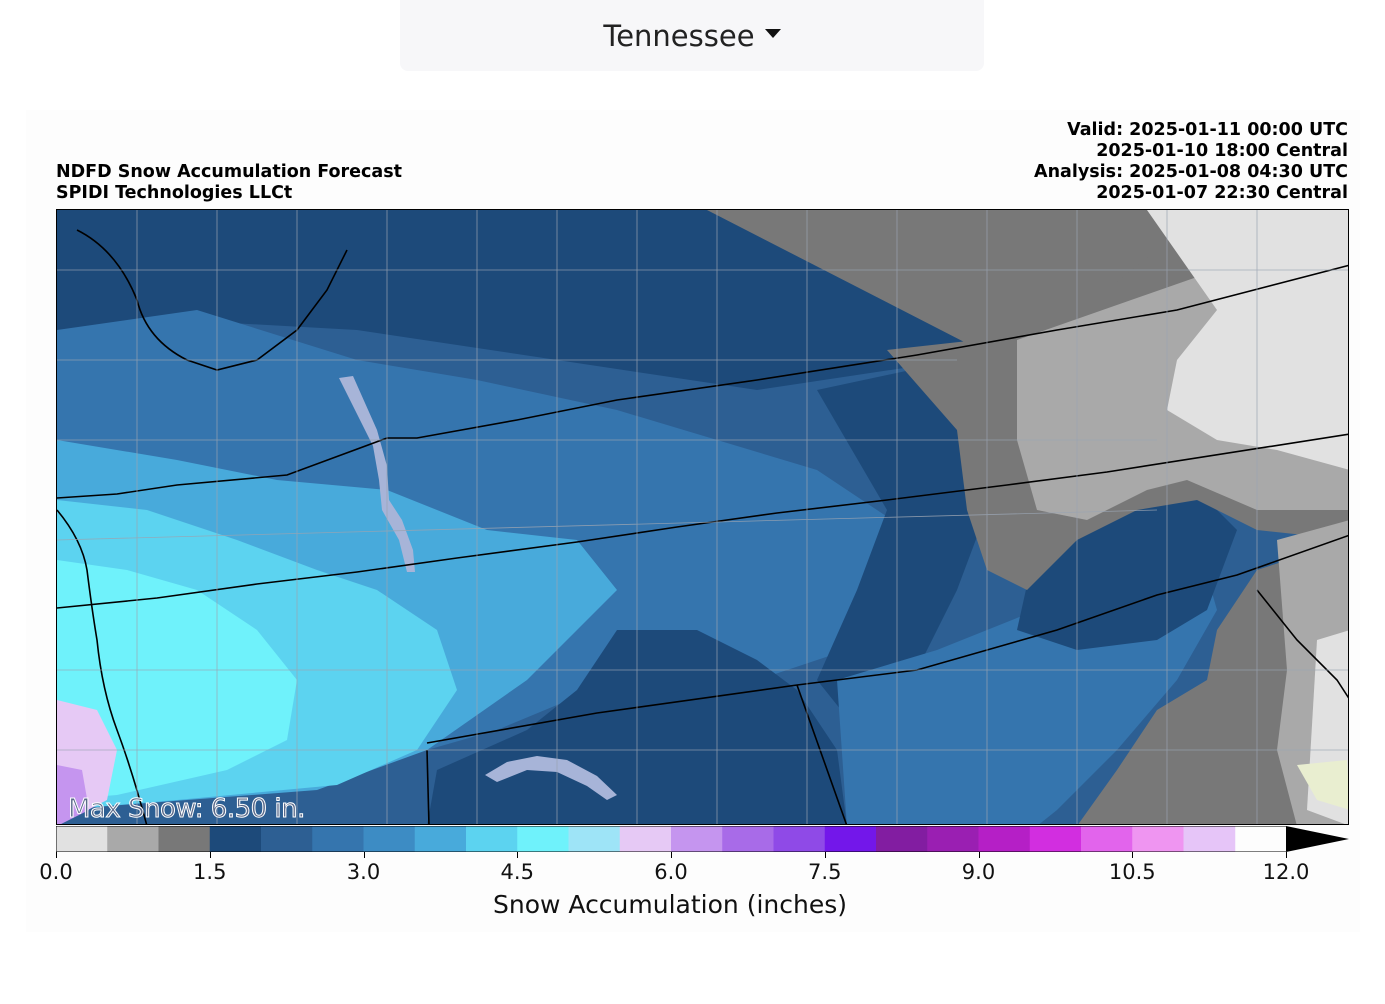 The image size is (1385, 1004). I want to click on figure-title-line: NDFD Snow Accumulation Forecast, so click(229, 172).